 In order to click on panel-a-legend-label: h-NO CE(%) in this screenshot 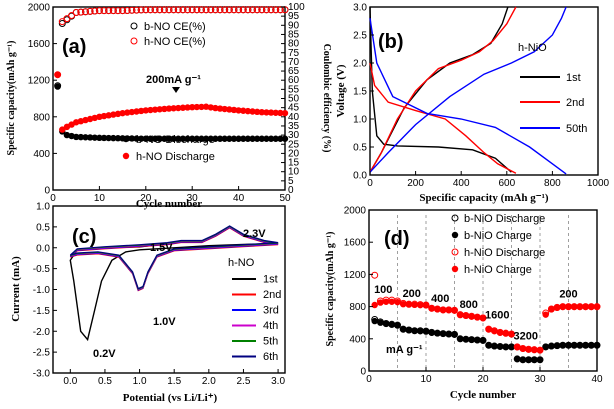, I will do `click(175, 42)`.